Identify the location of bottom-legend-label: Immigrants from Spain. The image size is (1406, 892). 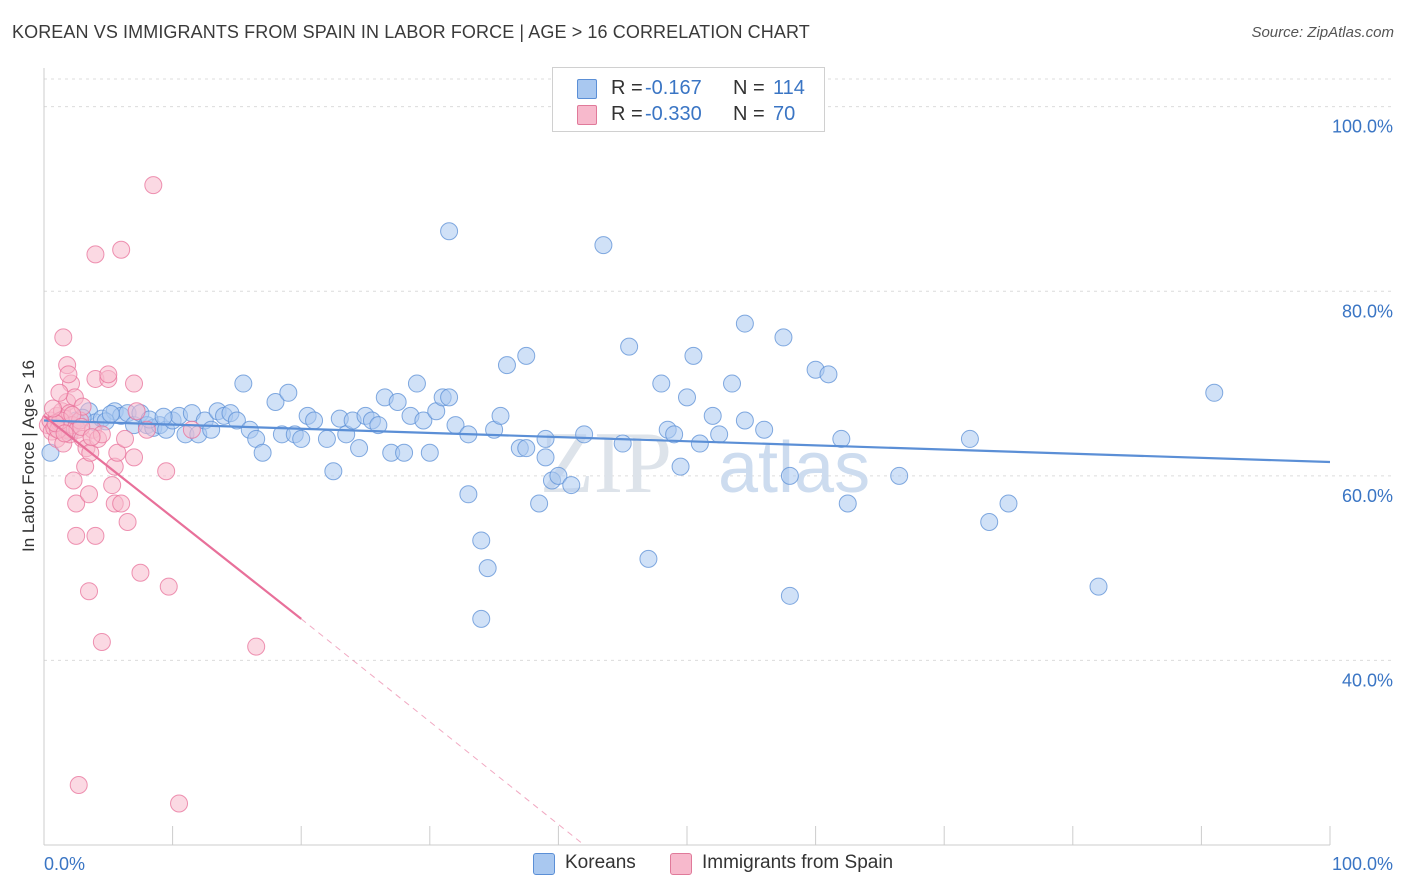
(798, 862).